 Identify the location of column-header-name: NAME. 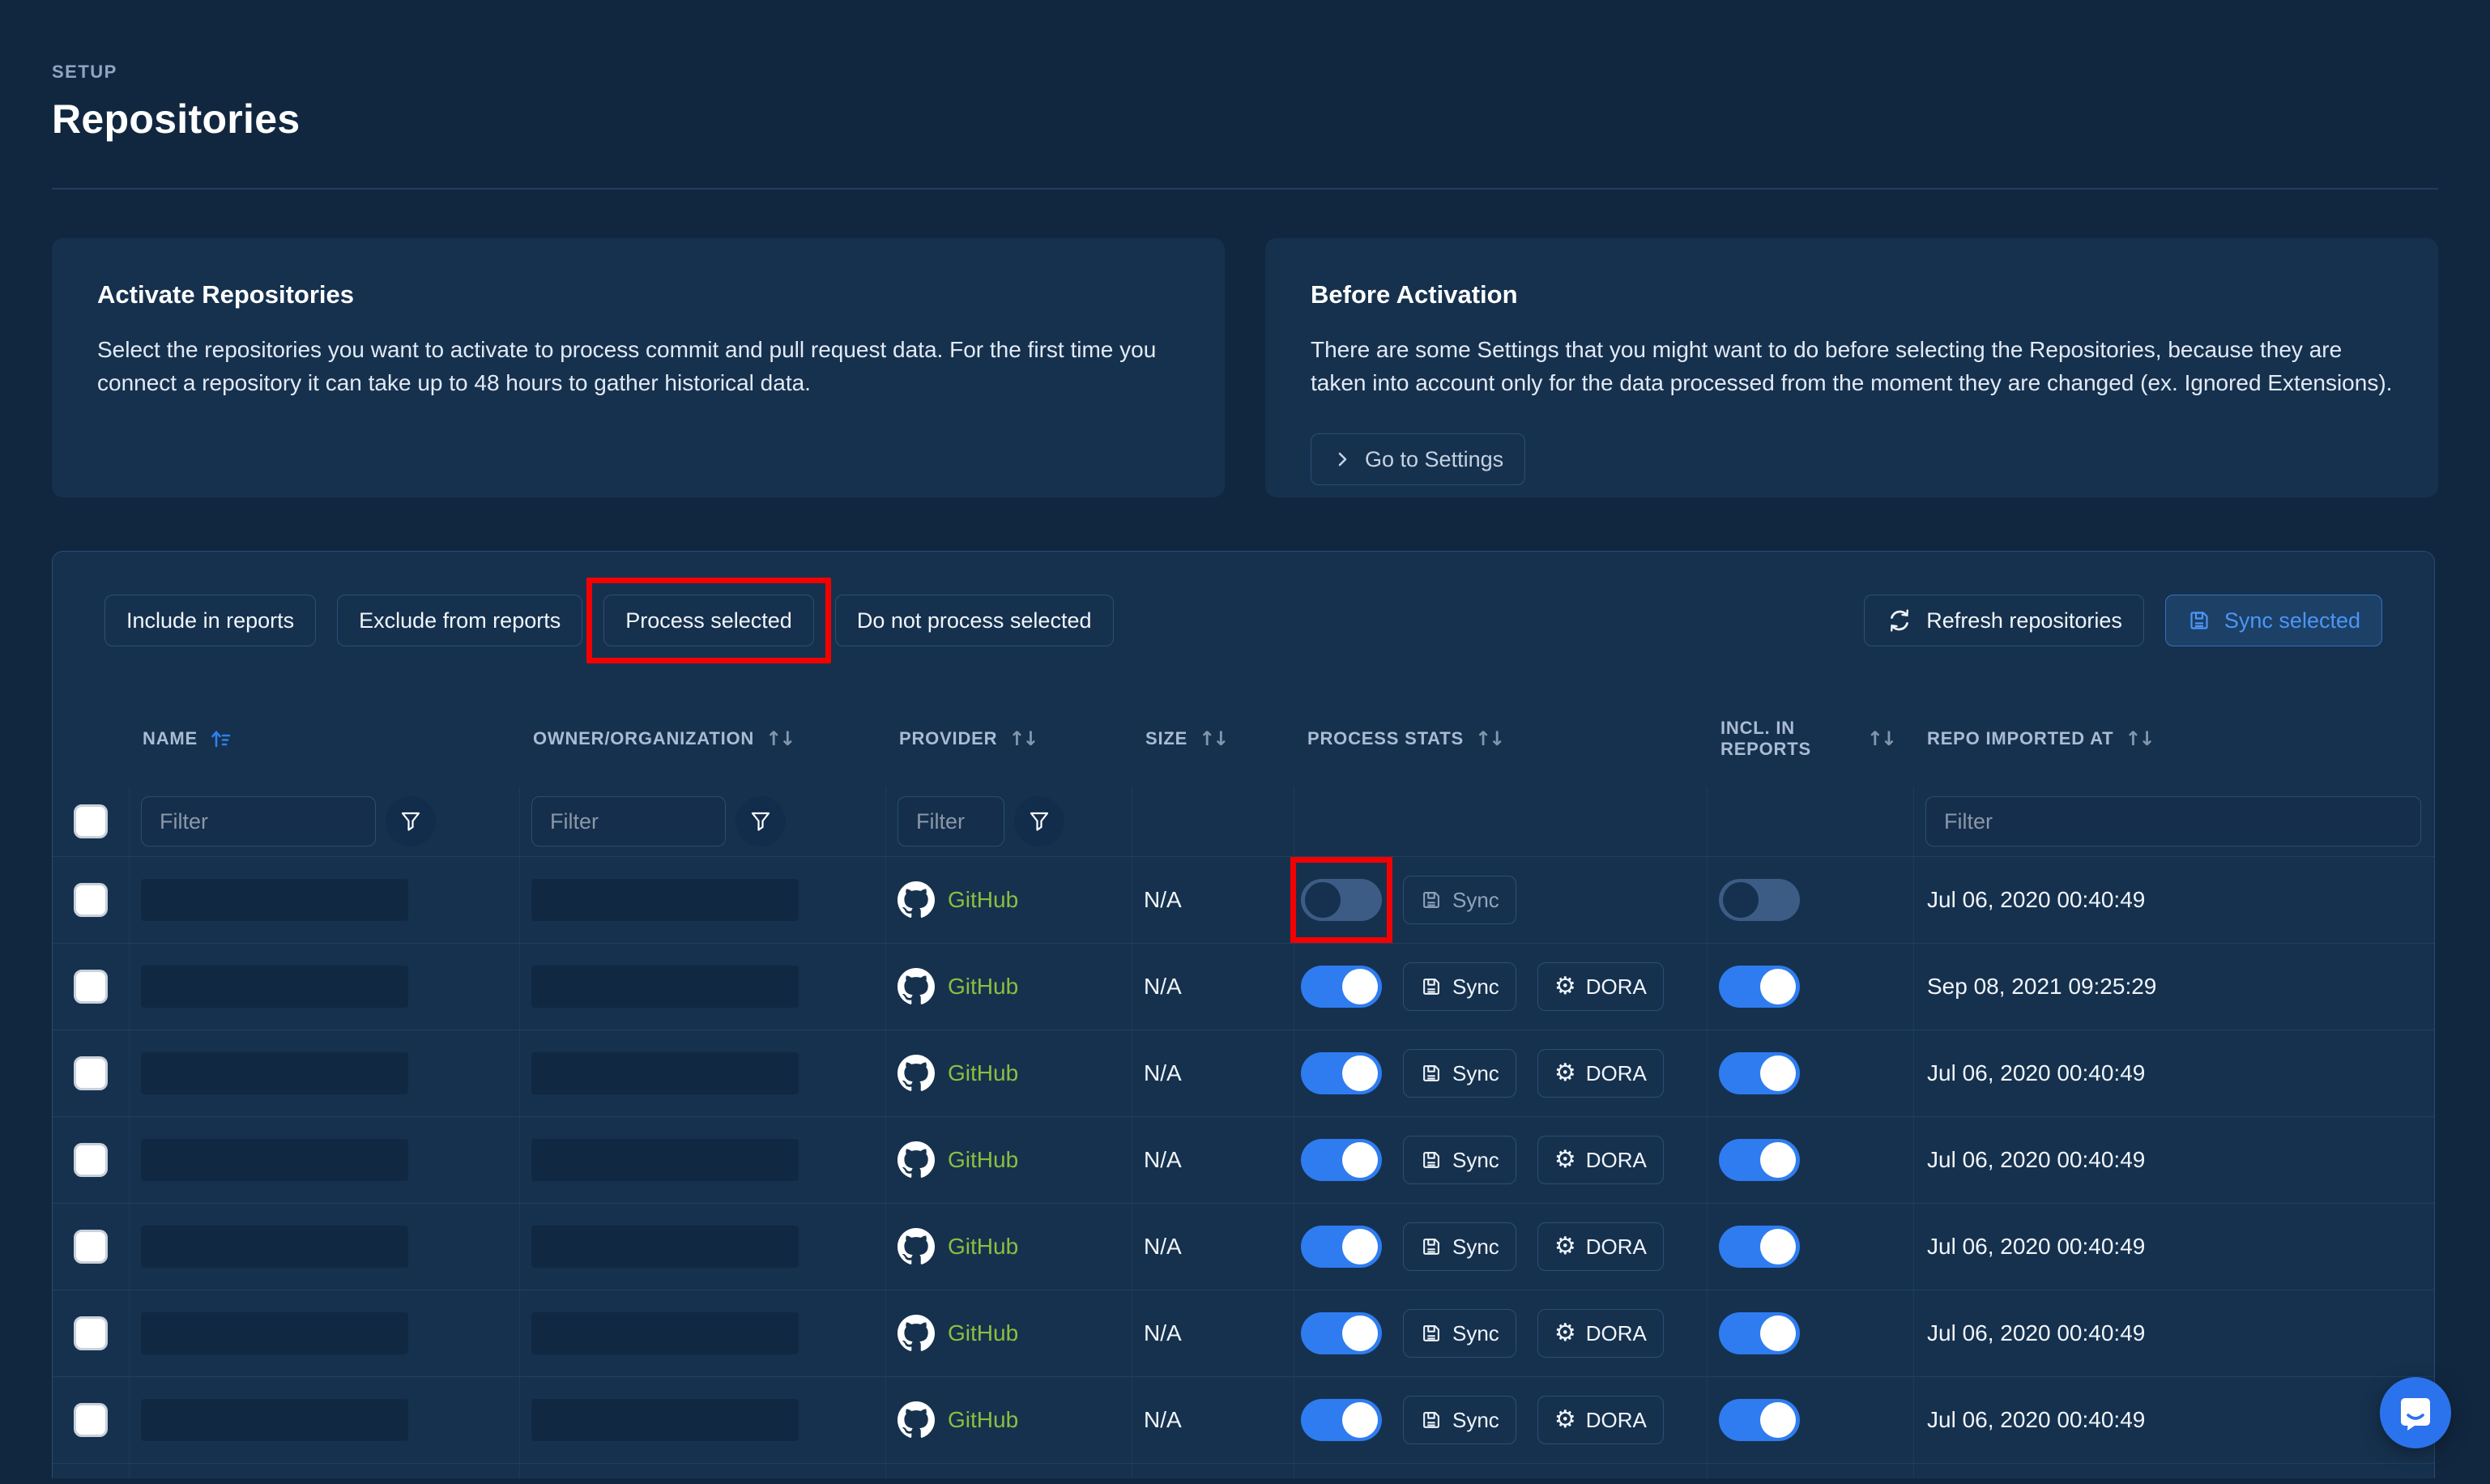
(325, 738).